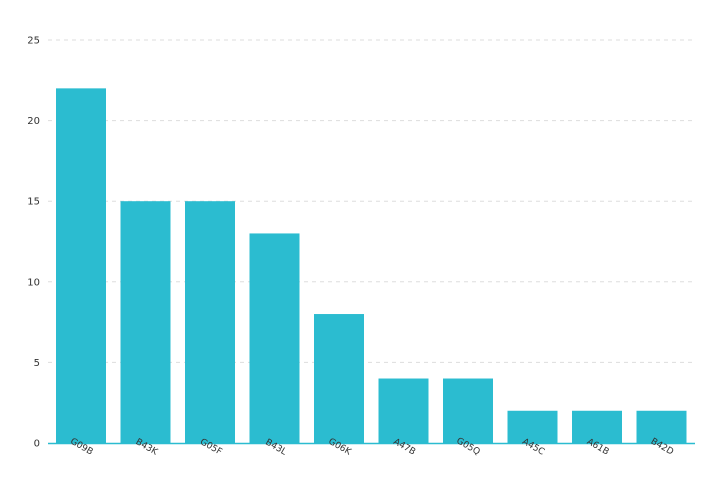  Describe the element at coordinates (81, 266) in the screenshot. I see `bar-g09b` at that location.